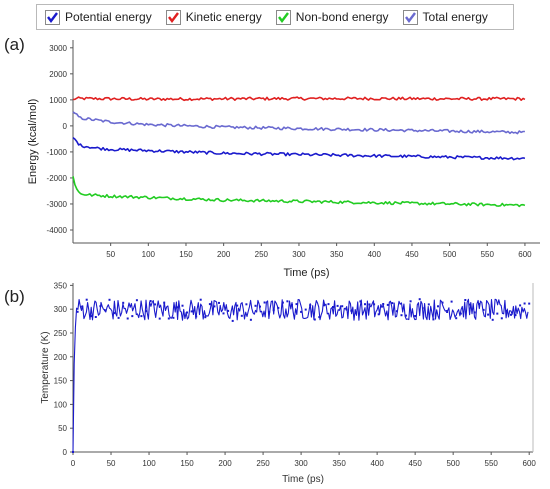 The width and height of the screenshot is (550, 489). What do you see at coordinates (61, 285) in the screenshot?
I see `y-tick-label: 350` at bounding box center [61, 285].